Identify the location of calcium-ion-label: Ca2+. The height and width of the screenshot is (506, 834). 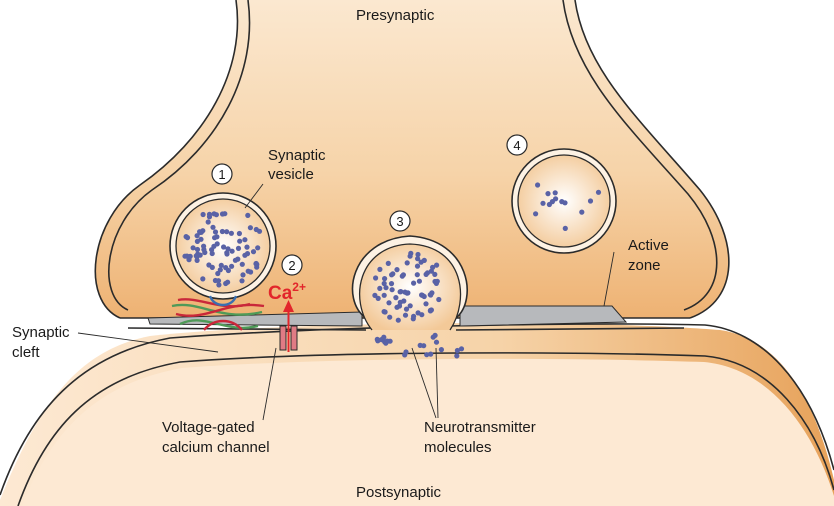
(287, 292).